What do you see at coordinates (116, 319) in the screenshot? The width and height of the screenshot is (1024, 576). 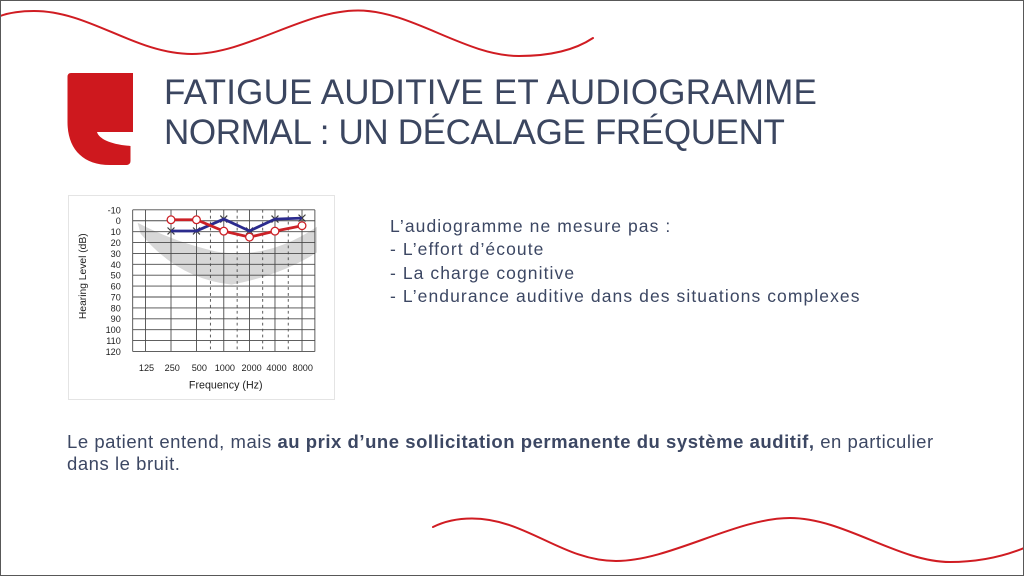 I see `svg-text: 90` at bounding box center [116, 319].